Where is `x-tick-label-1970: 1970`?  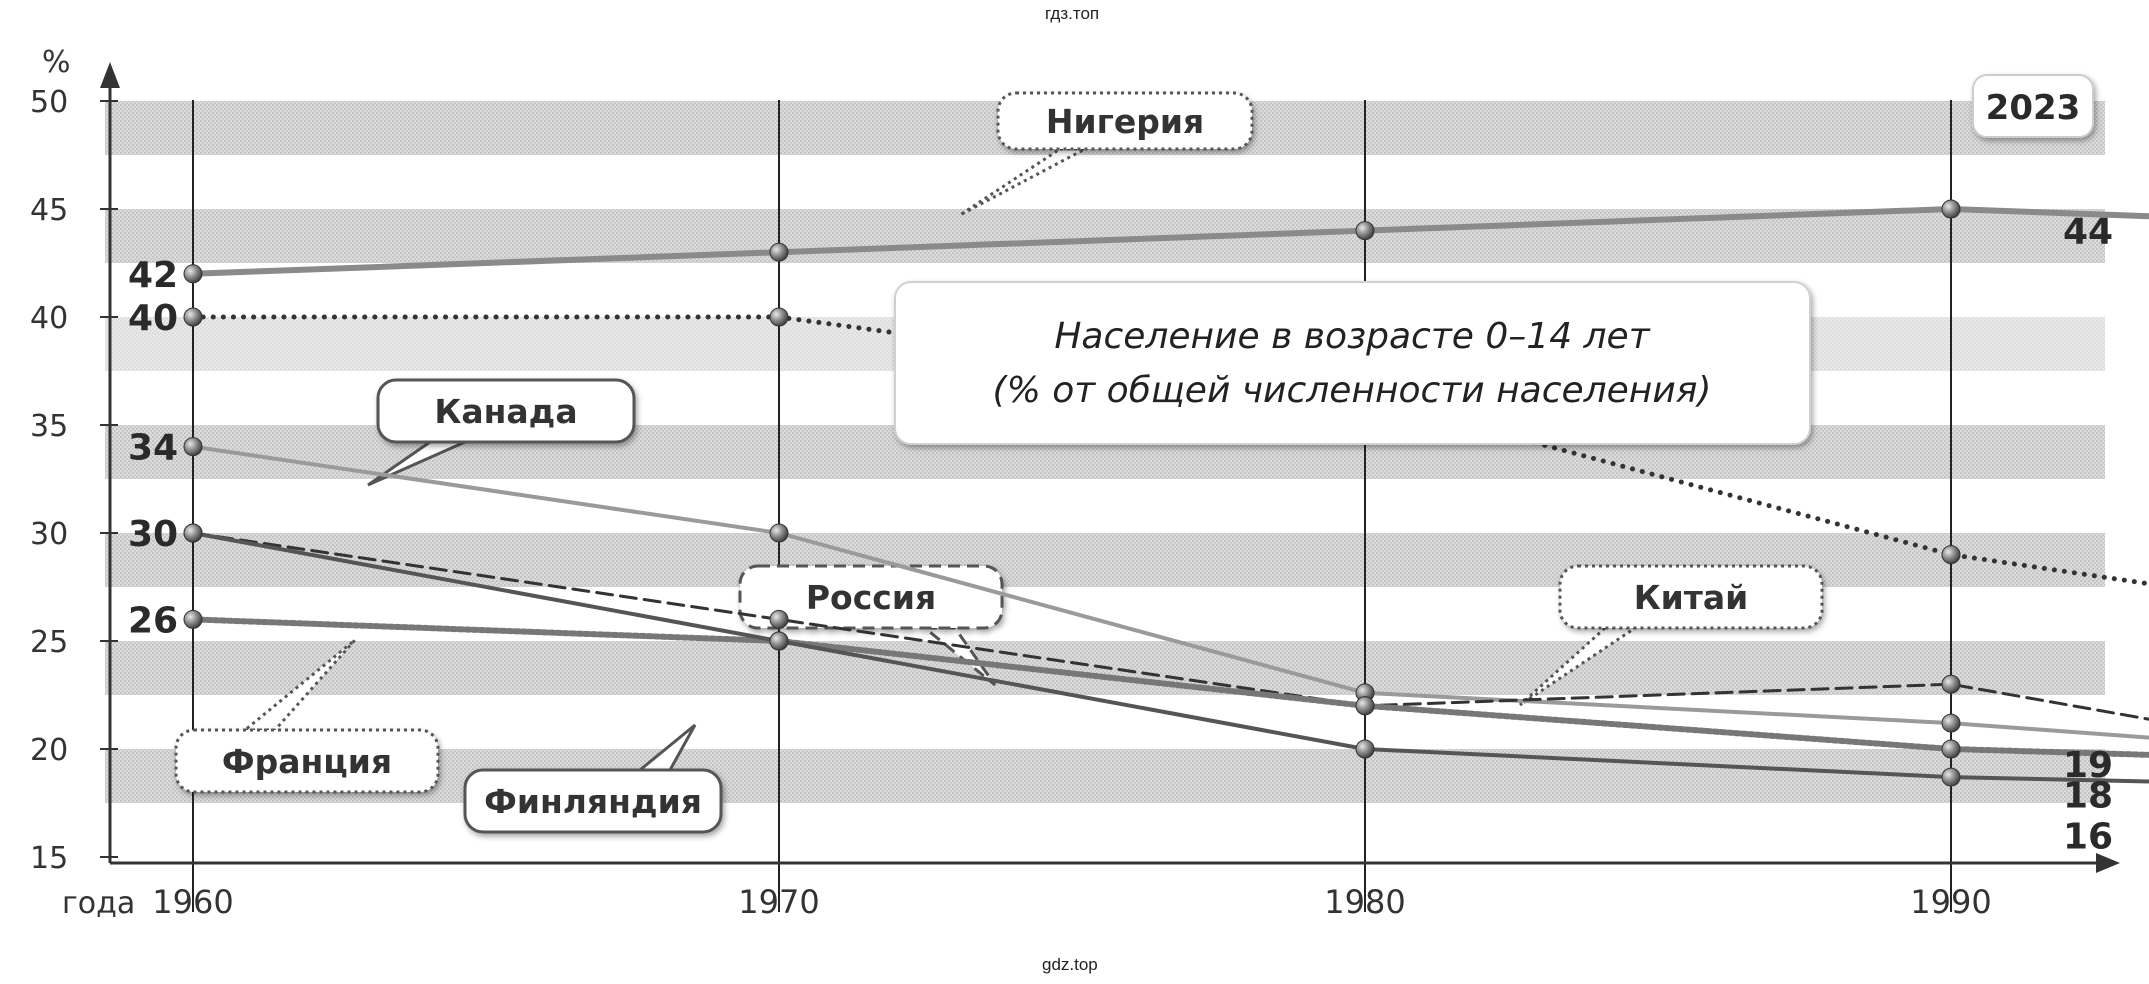 x-tick-label-1970: 1970 is located at coordinates (778, 902).